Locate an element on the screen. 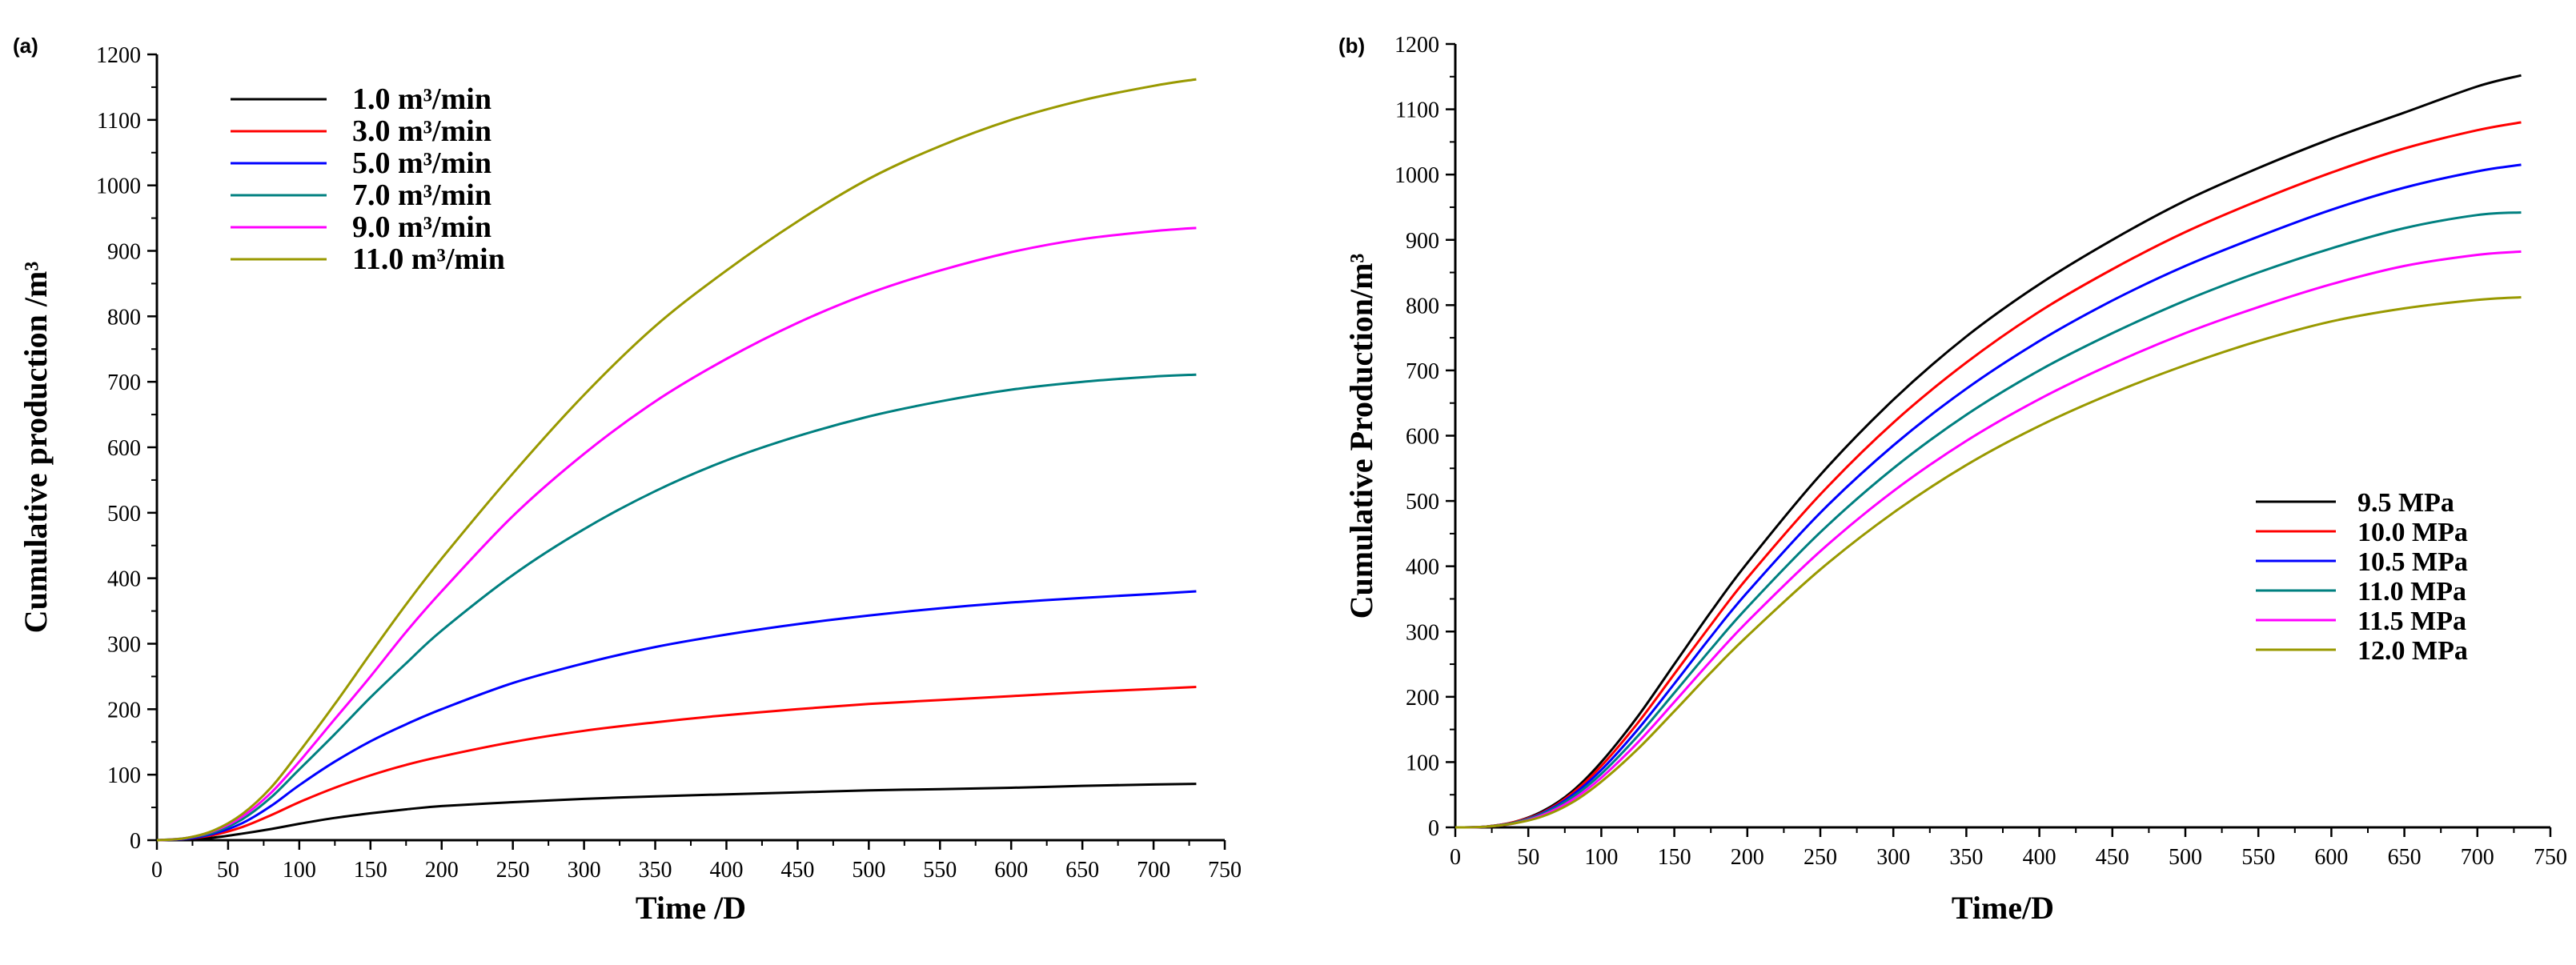 The image size is (2576, 965). legend-label-3: 7.0 m³/min is located at coordinates (422, 195).